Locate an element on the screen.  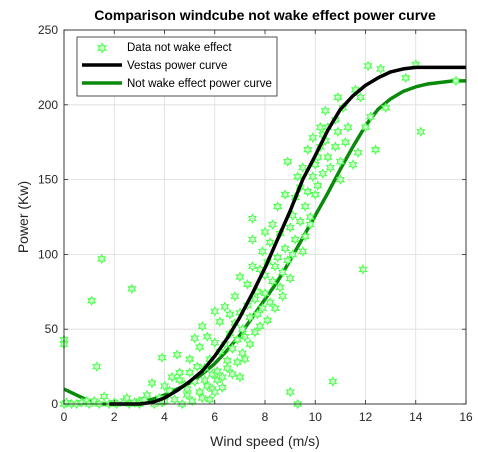
x-tick-label: 0 is located at coordinates (64, 417).